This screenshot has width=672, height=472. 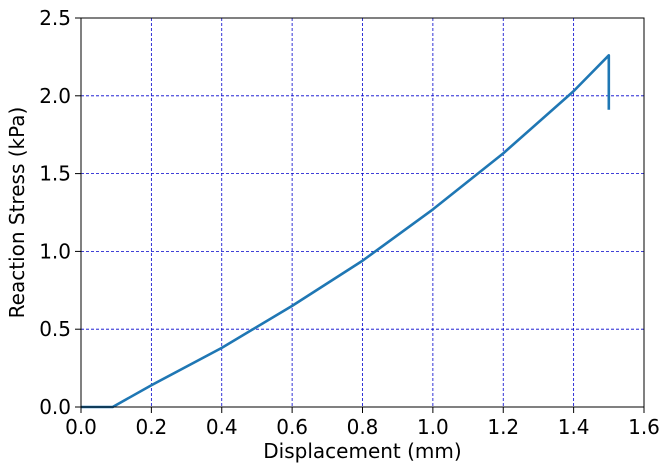 What do you see at coordinates (644, 427) in the screenshot?
I see `x-tick-label: 1.6` at bounding box center [644, 427].